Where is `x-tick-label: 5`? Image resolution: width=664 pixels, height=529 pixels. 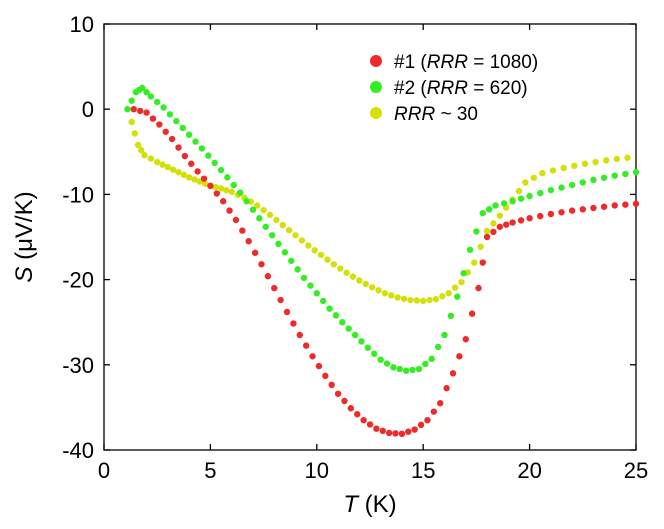
x-tick-label: 5 is located at coordinates (210, 470).